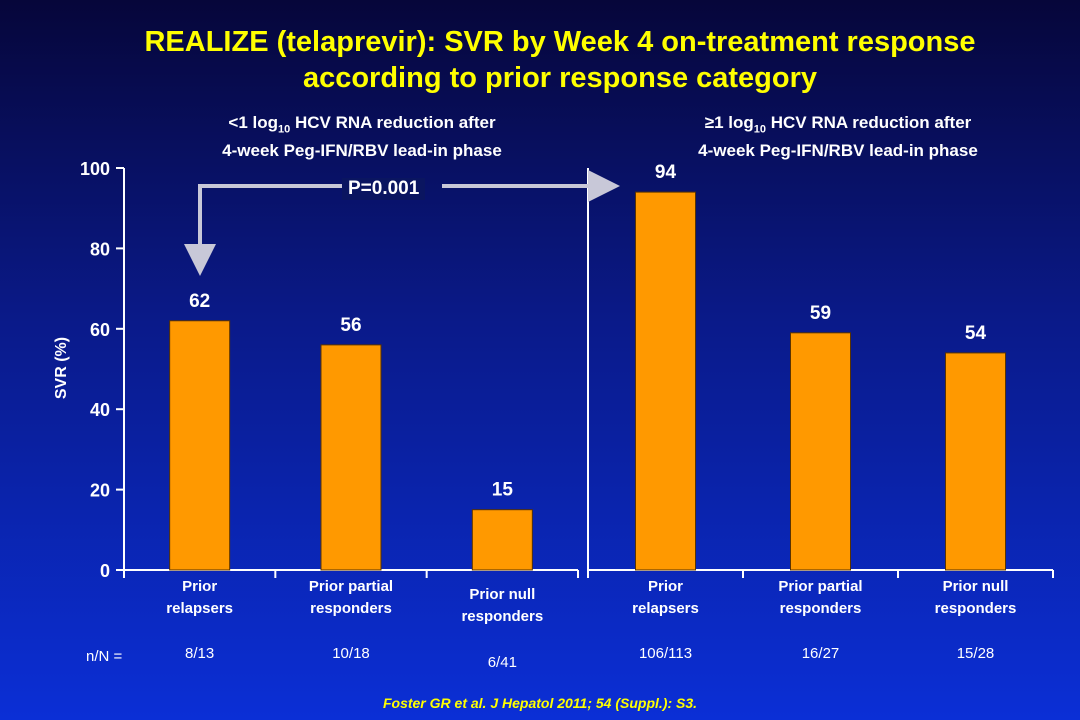 This screenshot has width=1080, height=720. I want to click on bar-value-label: 54, so click(976, 333).